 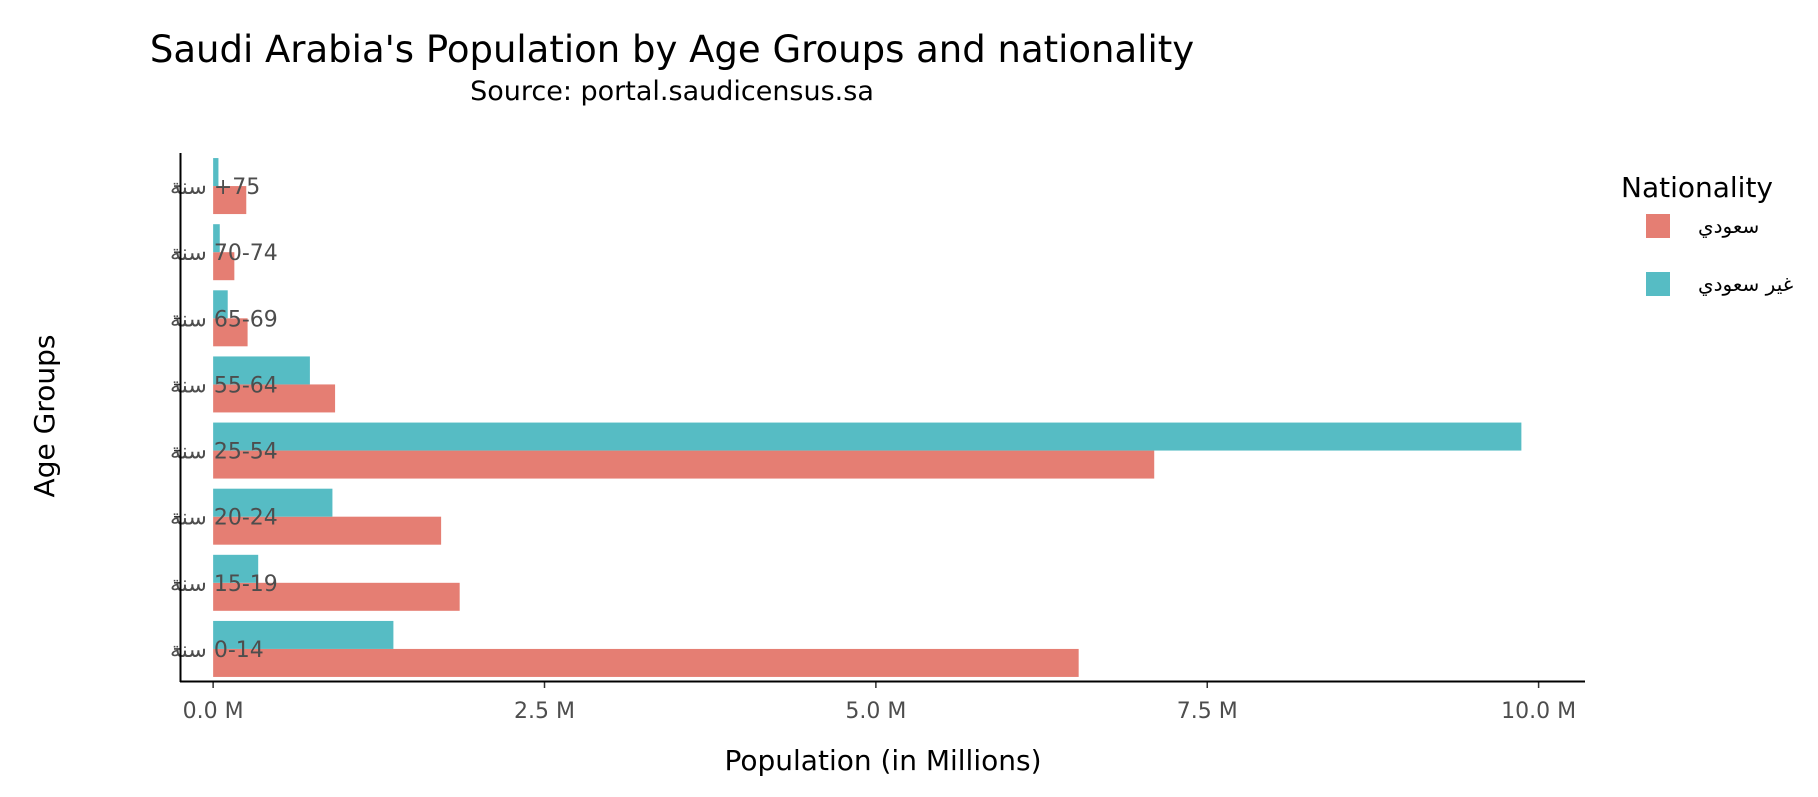 I want to click on y-tick-label: 20-24 سنة, so click(x=224, y=518).